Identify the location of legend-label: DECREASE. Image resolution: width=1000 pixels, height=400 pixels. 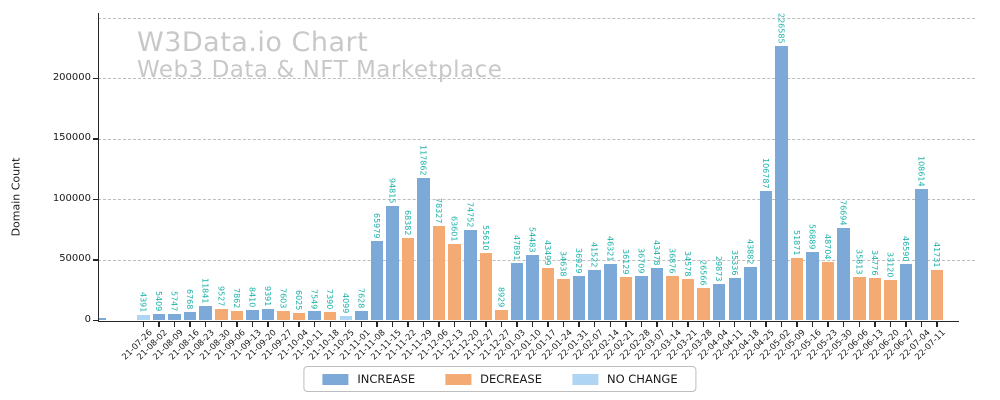
(511, 379).